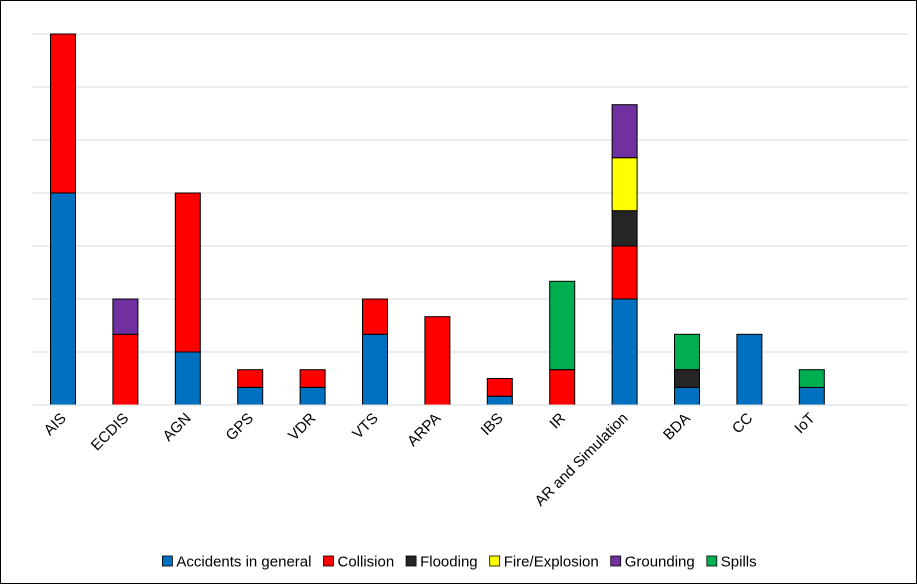 The image size is (917, 585). What do you see at coordinates (687, 378) in the screenshot?
I see `bar-bda-flooding` at bounding box center [687, 378].